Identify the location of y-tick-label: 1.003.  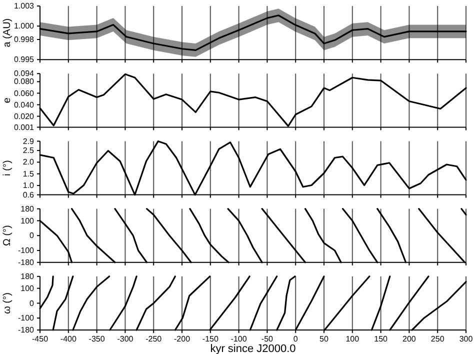
(24, 6).